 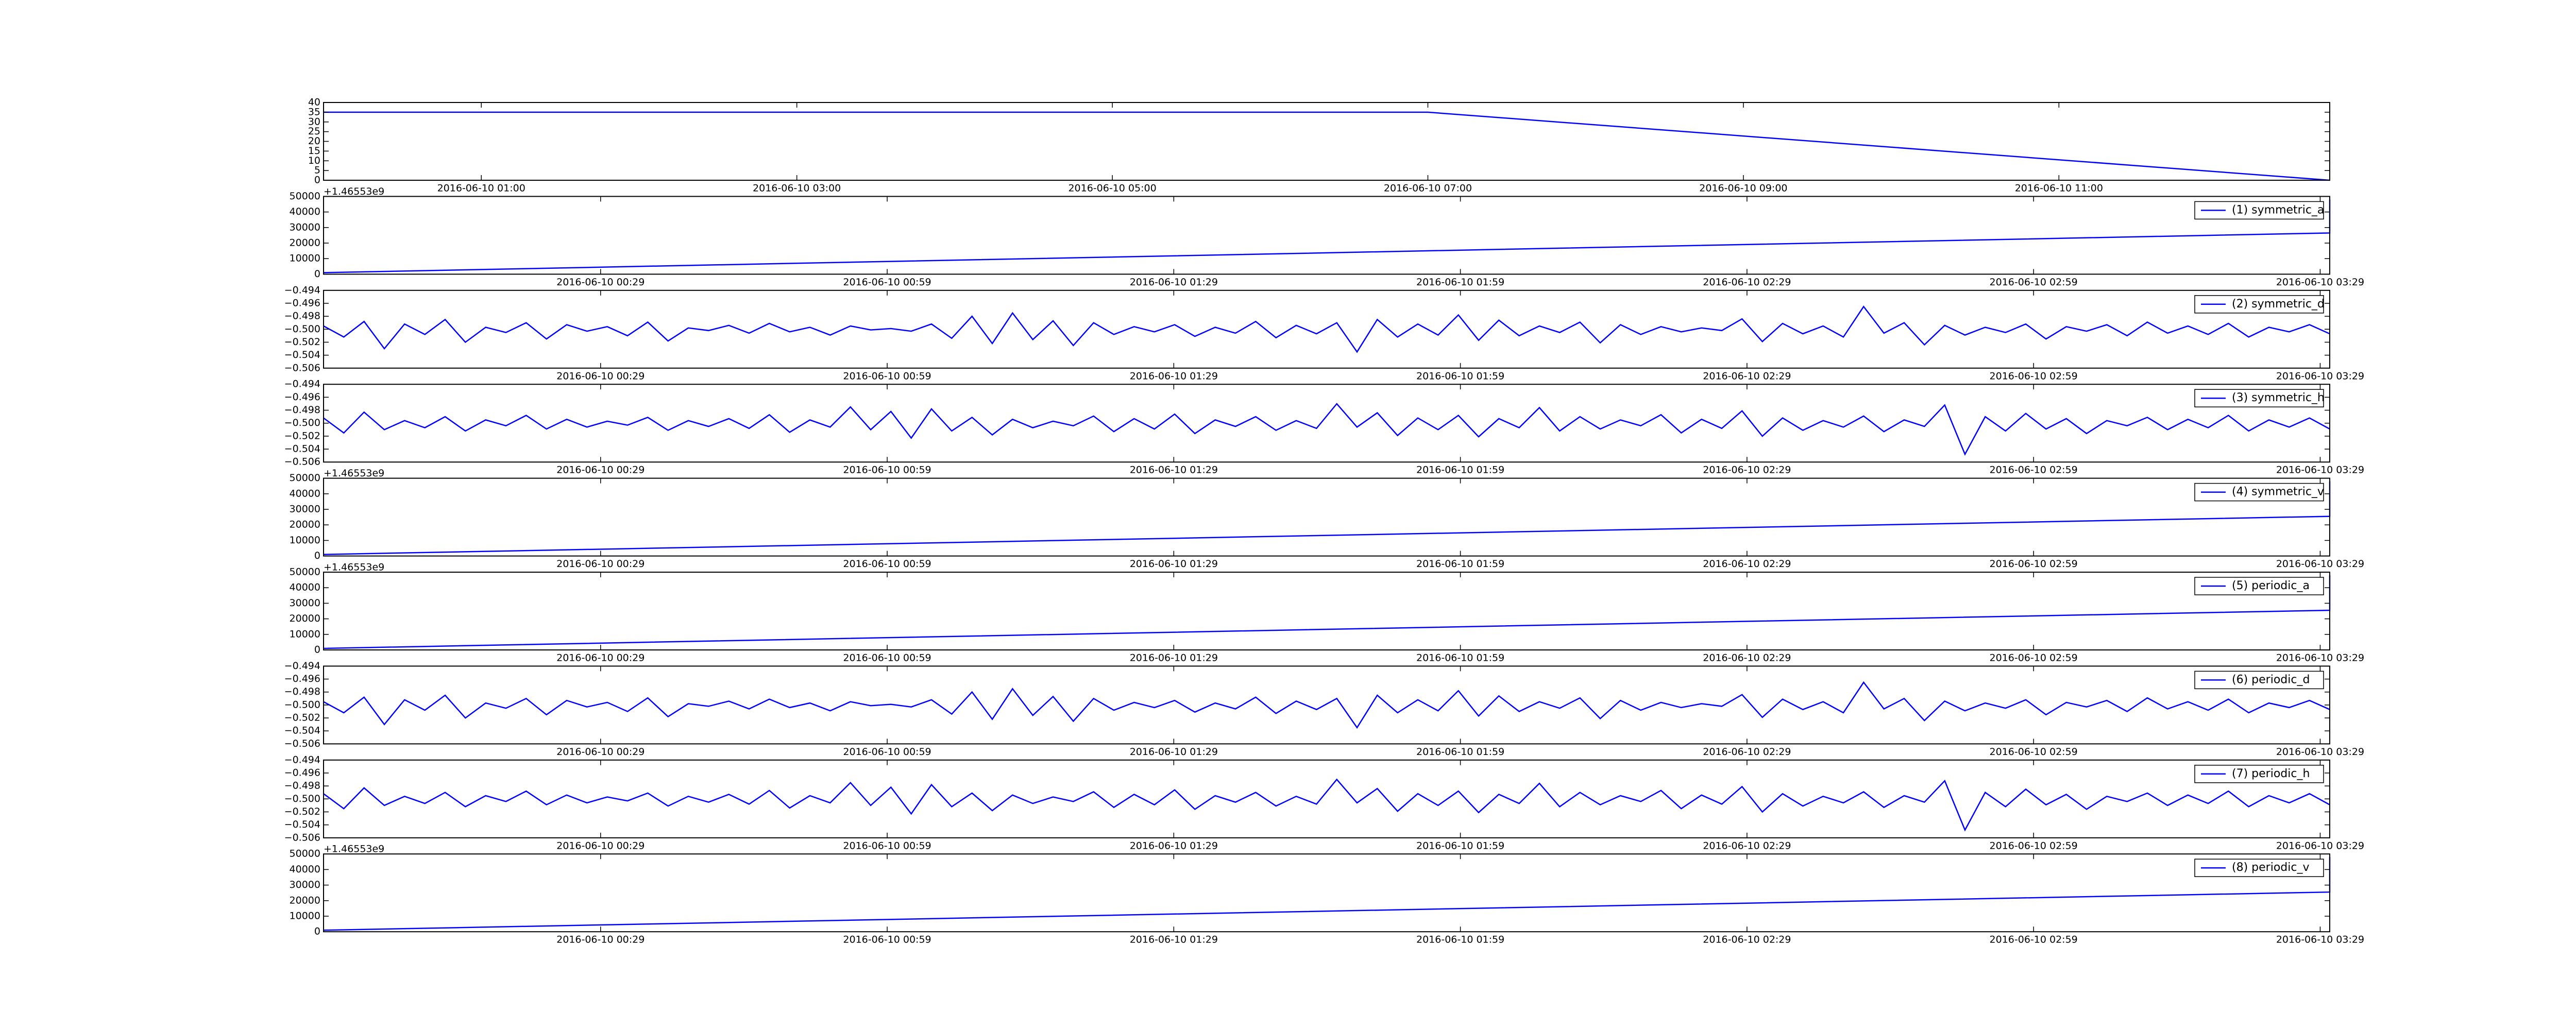 I want to click on y-tick-label: 10, so click(x=314, y=161).